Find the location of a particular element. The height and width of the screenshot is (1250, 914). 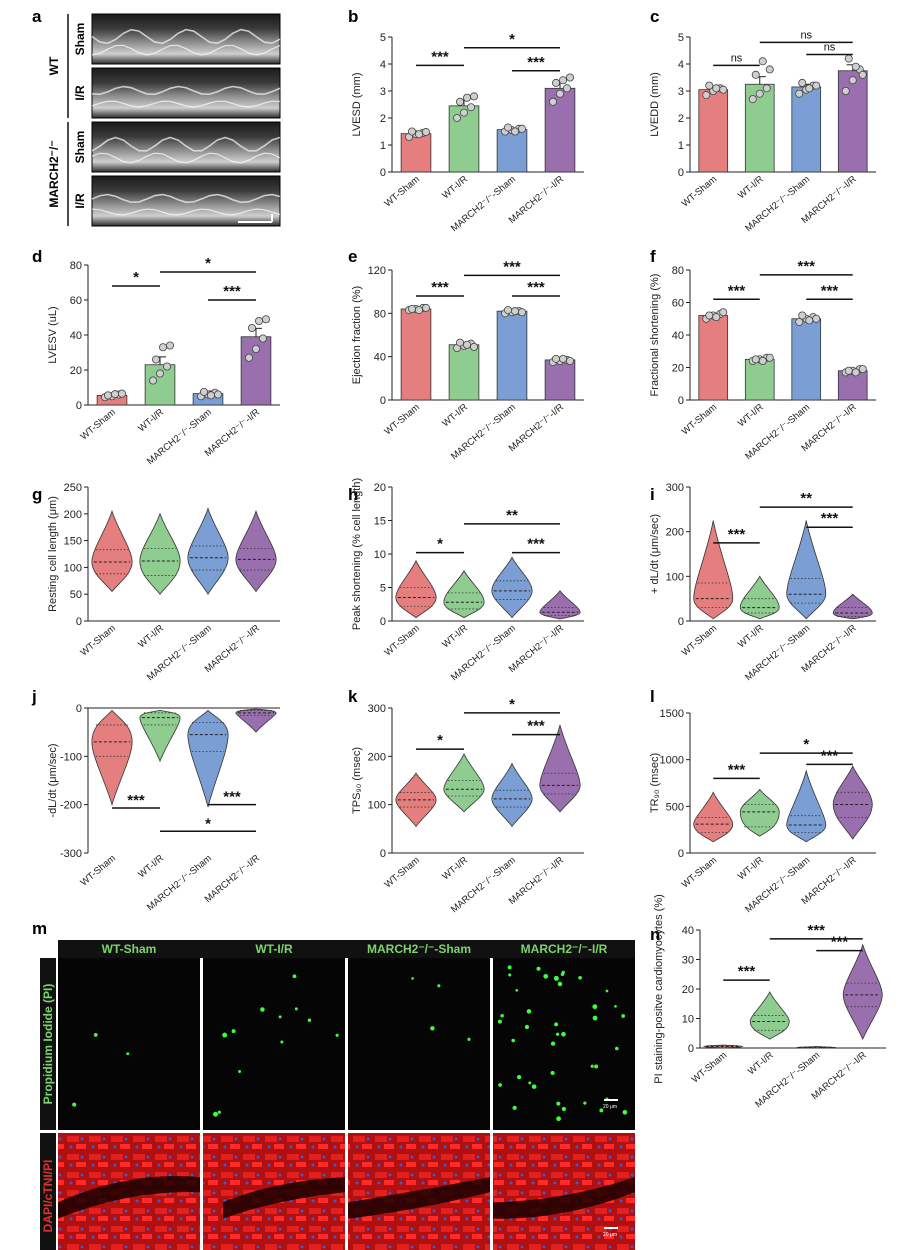

y-tick-label: 15 is located at coordinates (380, 522).